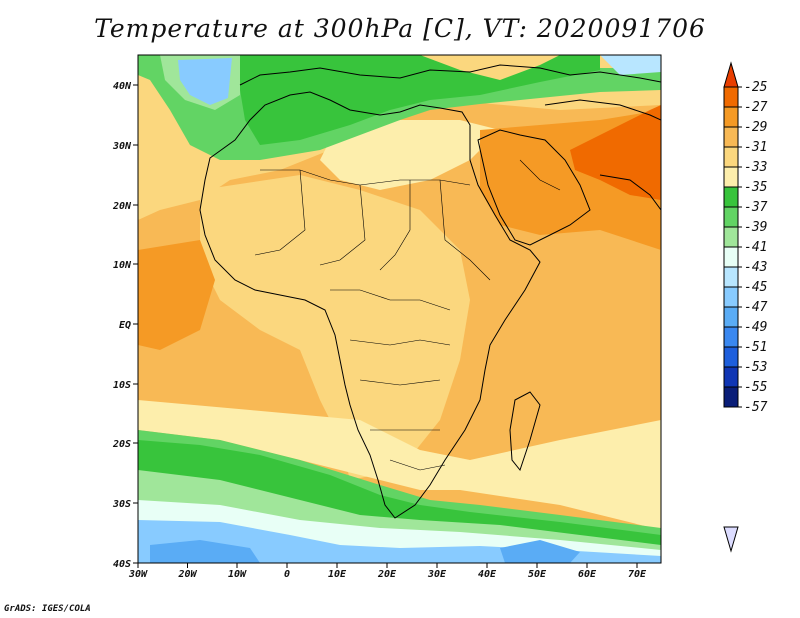  I want to click on india-coast, so click(630, 192).